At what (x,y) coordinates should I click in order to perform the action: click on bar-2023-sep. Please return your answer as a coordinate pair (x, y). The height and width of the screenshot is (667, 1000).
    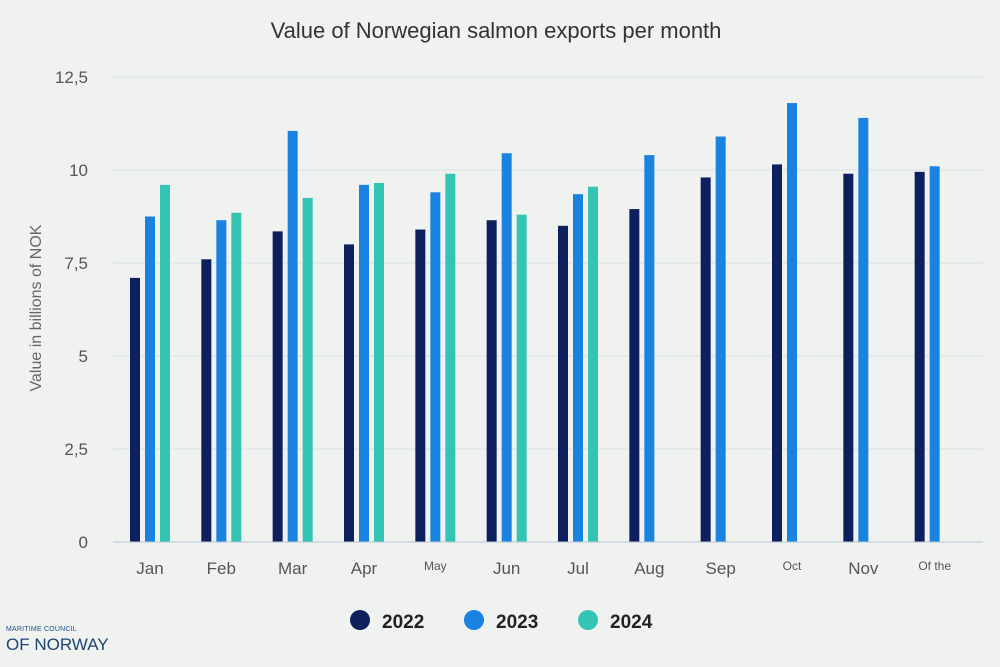
    Looking at the image, I should click on (720, 339).